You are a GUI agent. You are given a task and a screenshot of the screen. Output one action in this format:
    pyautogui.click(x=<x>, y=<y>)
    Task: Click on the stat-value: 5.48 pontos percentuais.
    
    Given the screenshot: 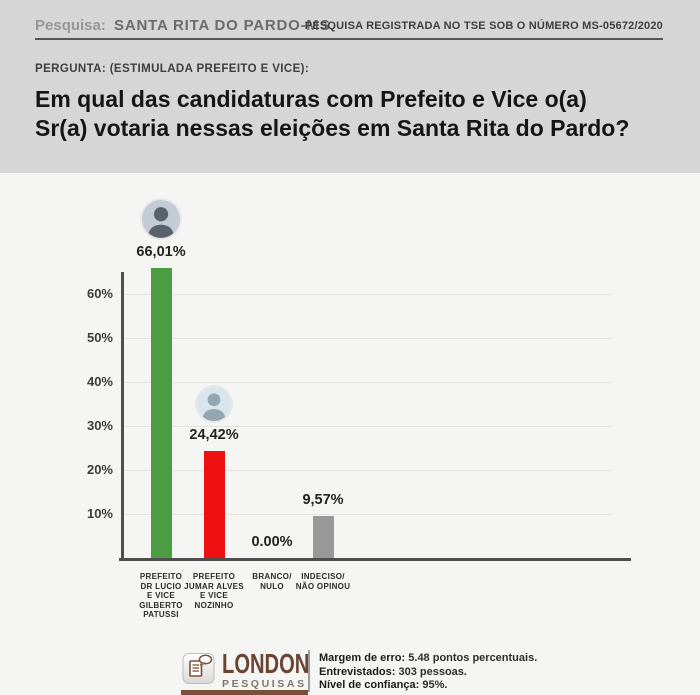 What is the action you would take?
    pyautogui.click(x=473, y=658)
    